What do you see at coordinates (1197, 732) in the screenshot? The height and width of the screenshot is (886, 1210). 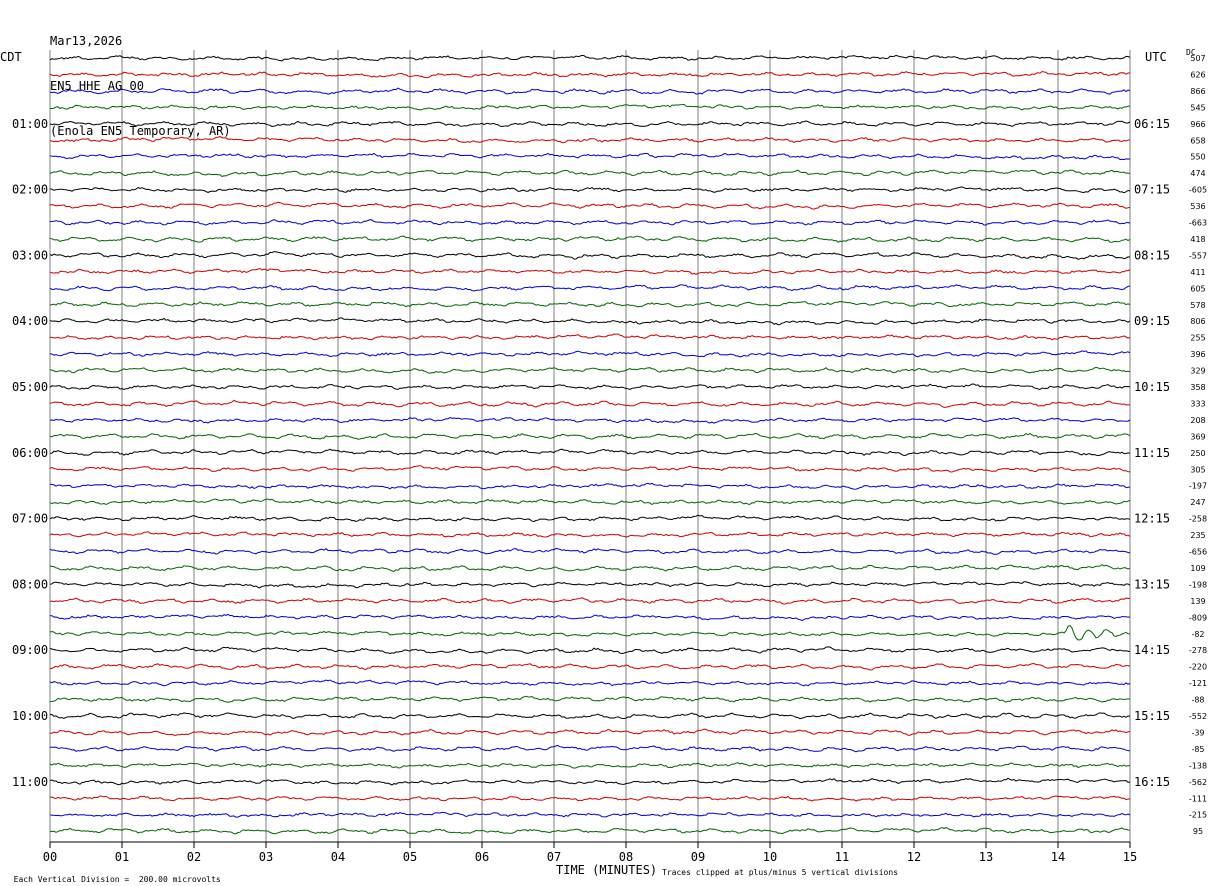 I see `dc-offset: -39` at bounding box center [1197, 732].